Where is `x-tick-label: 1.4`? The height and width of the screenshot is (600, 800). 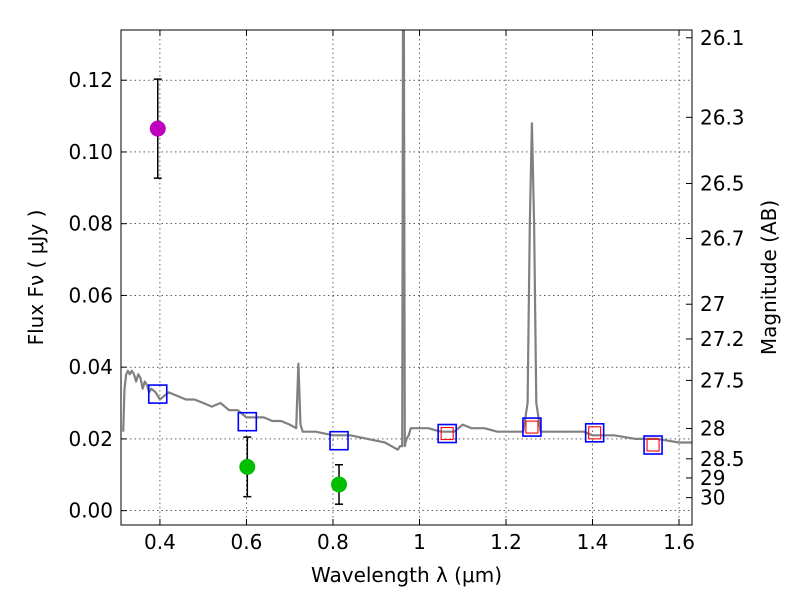
x-tick-label: 1.4 is located at coordinates (593, 542).